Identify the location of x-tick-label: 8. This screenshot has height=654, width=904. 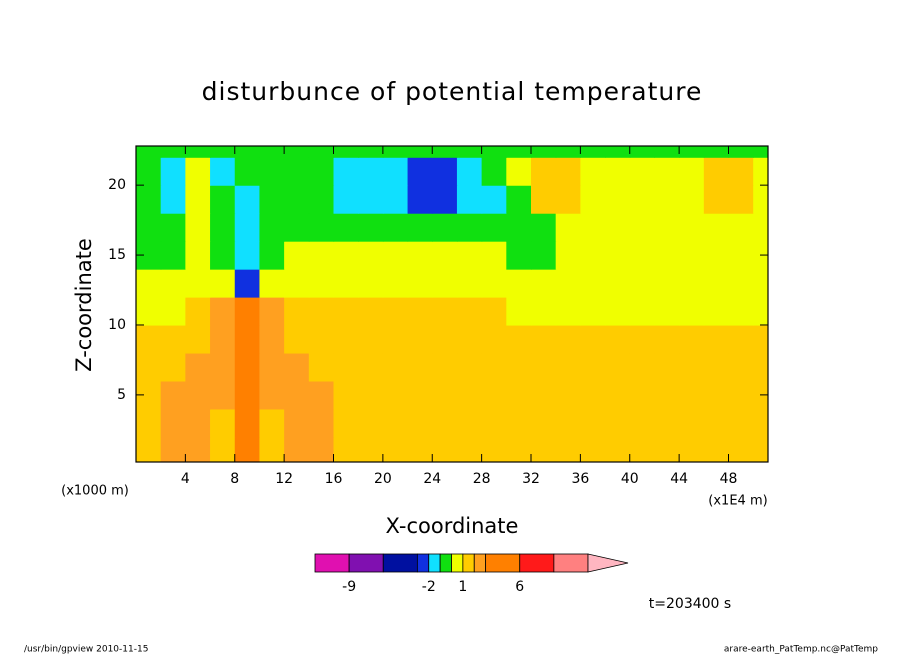
(234, 479).